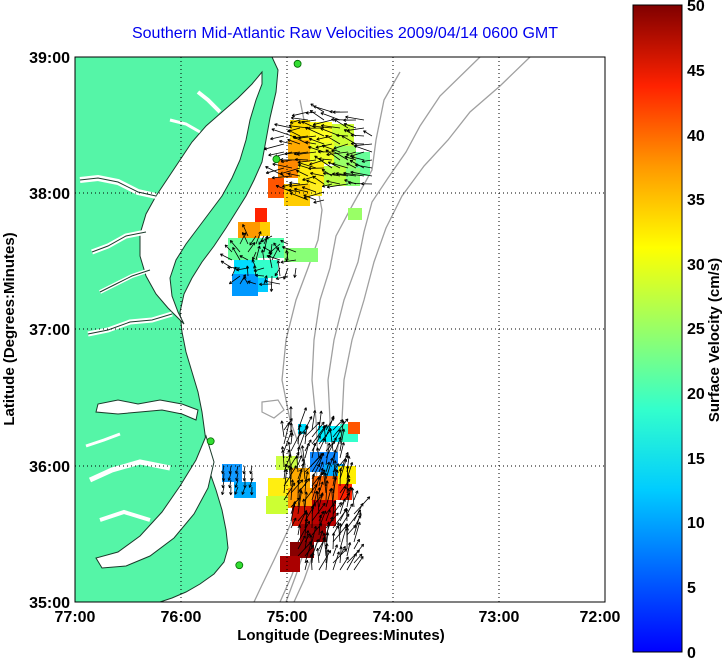 This screenshot has width=724, height=659. What do you see at coordinates (393, 617) in the screenshot?
I see `x-tick-label: 74:00` at bounding box center [393, 617].